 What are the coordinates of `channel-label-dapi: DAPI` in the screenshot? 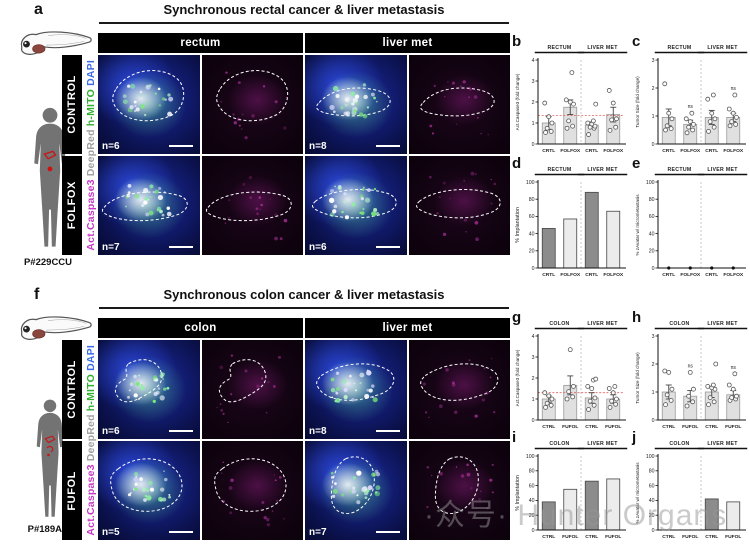 It's located at (90, 74).